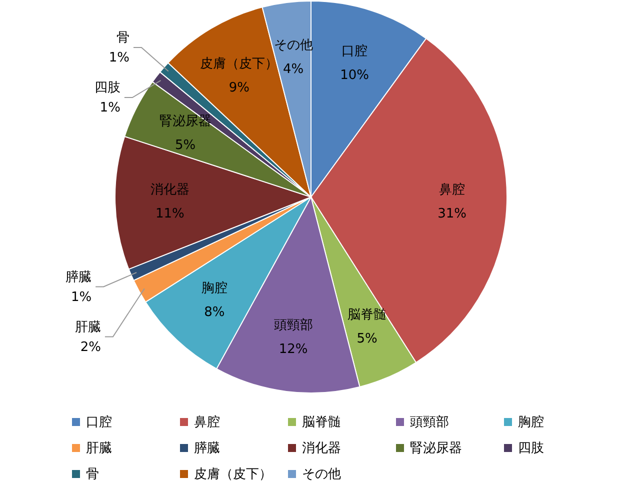  Describe the element at coordinates (531, 422) in the screenshot. I see `legend-label: 胸腔` at that location.